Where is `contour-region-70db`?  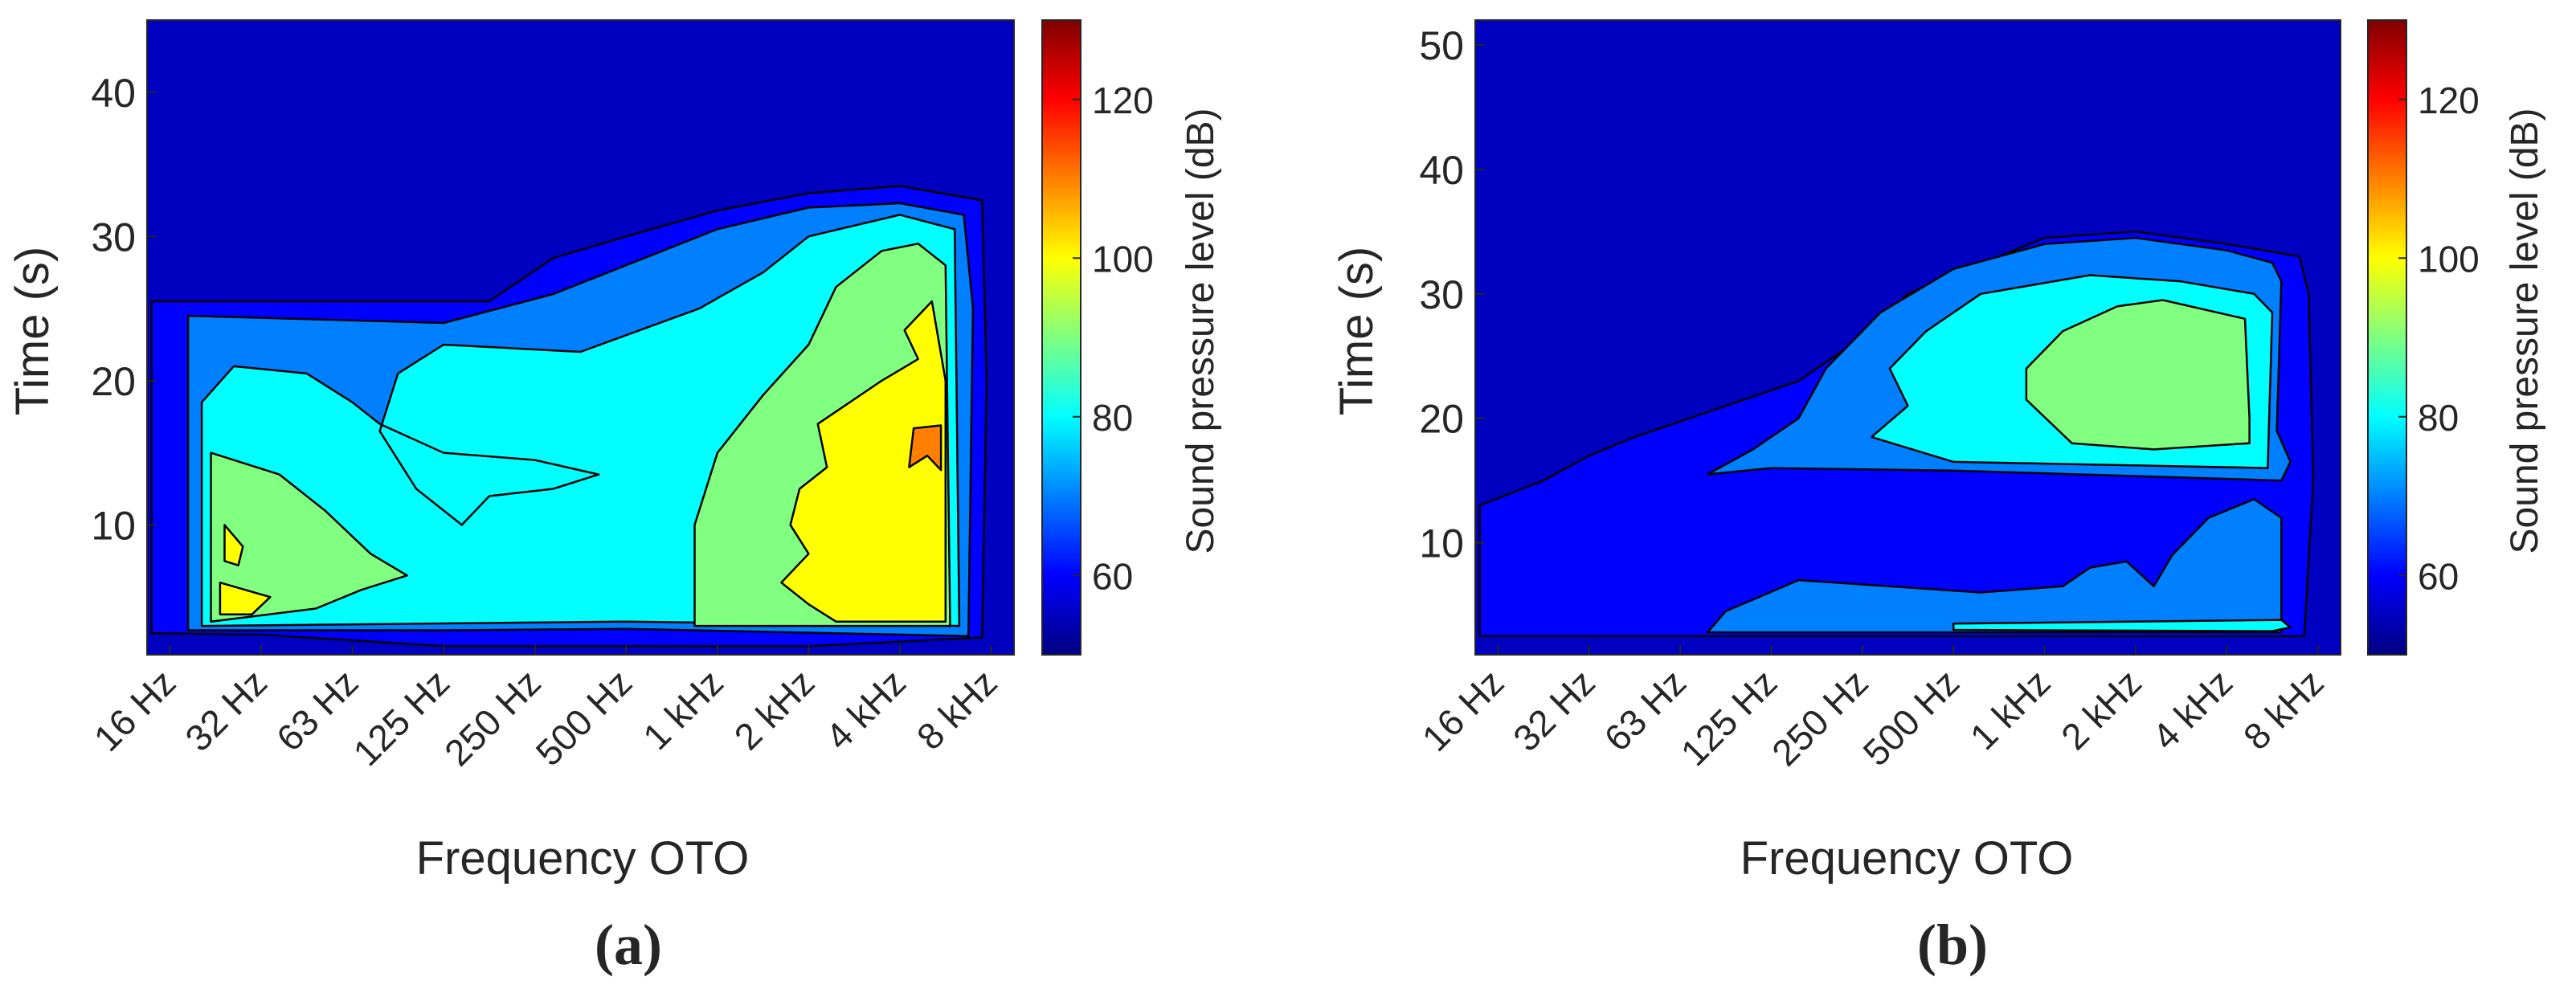 contour-region-70db is located at coordinates (1994, 566).